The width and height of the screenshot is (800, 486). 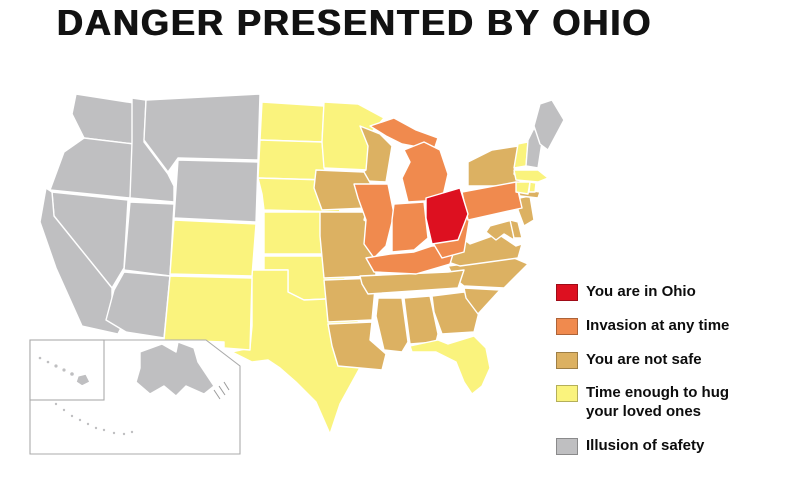 I want to click on state-co, so click(x=213, y=248).